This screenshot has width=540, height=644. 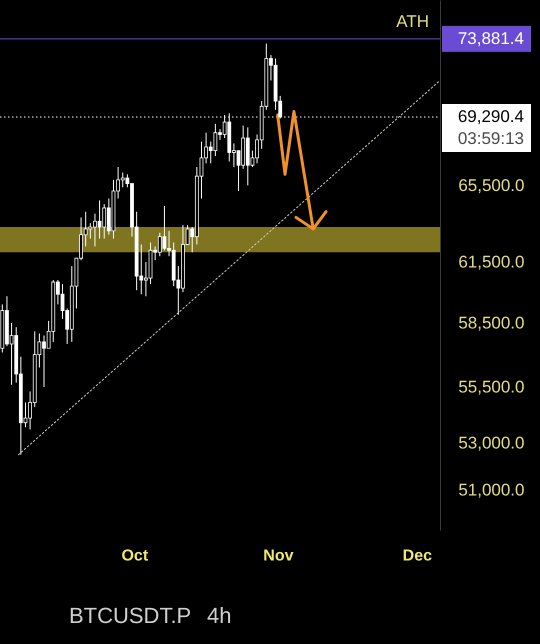 What do you see at coordinates (219, 615) in the screenshot?
I see `text: 4h` at bounding box center [219, 615].